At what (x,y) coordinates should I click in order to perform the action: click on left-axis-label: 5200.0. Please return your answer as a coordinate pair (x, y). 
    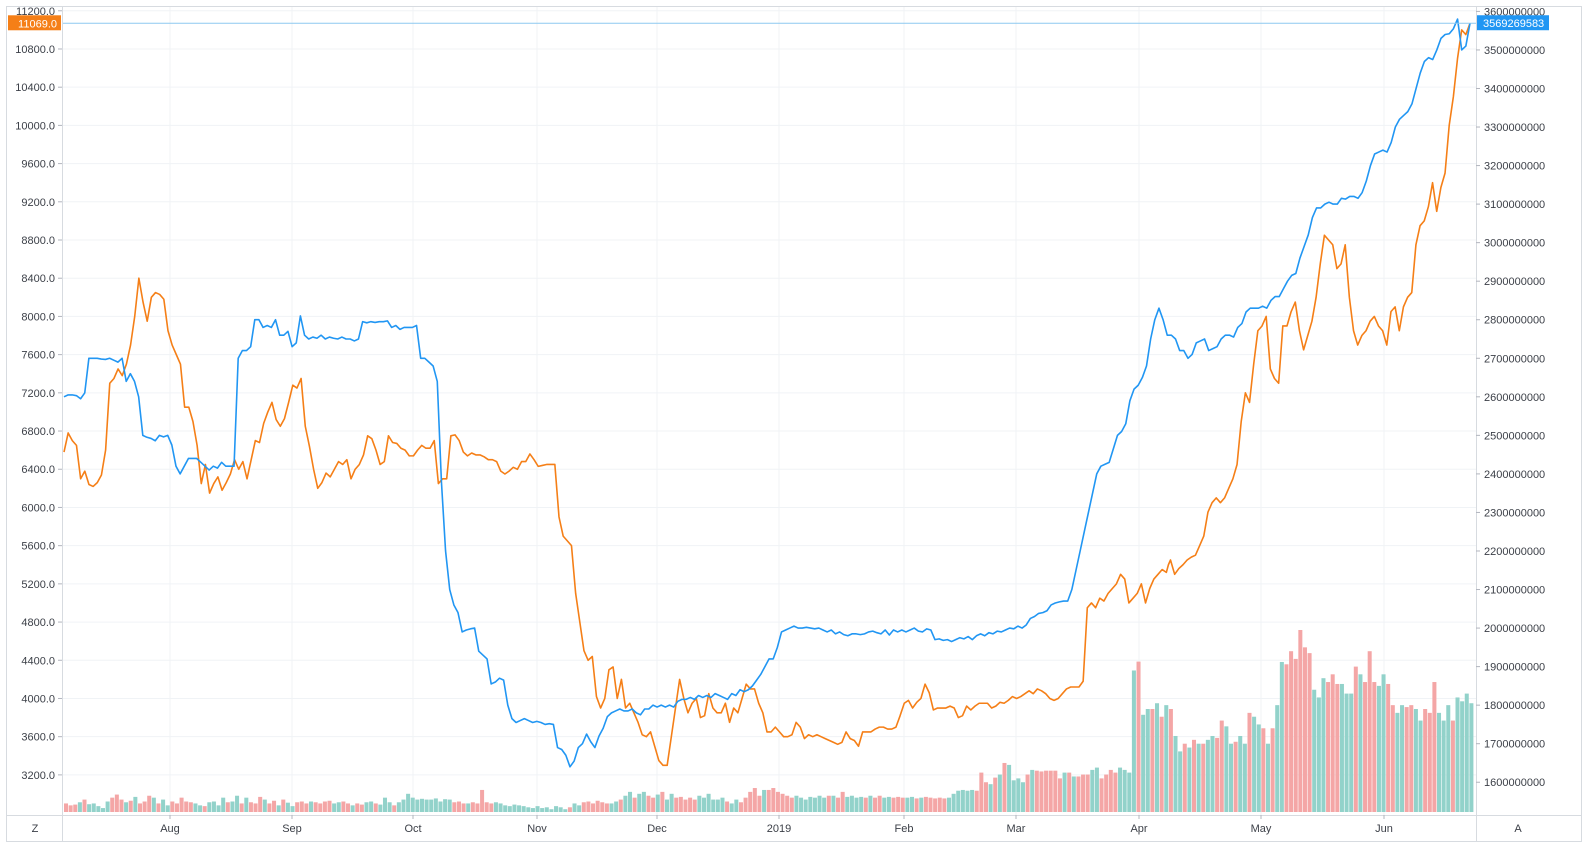
    Looking at the image, I should click on (38, 585).